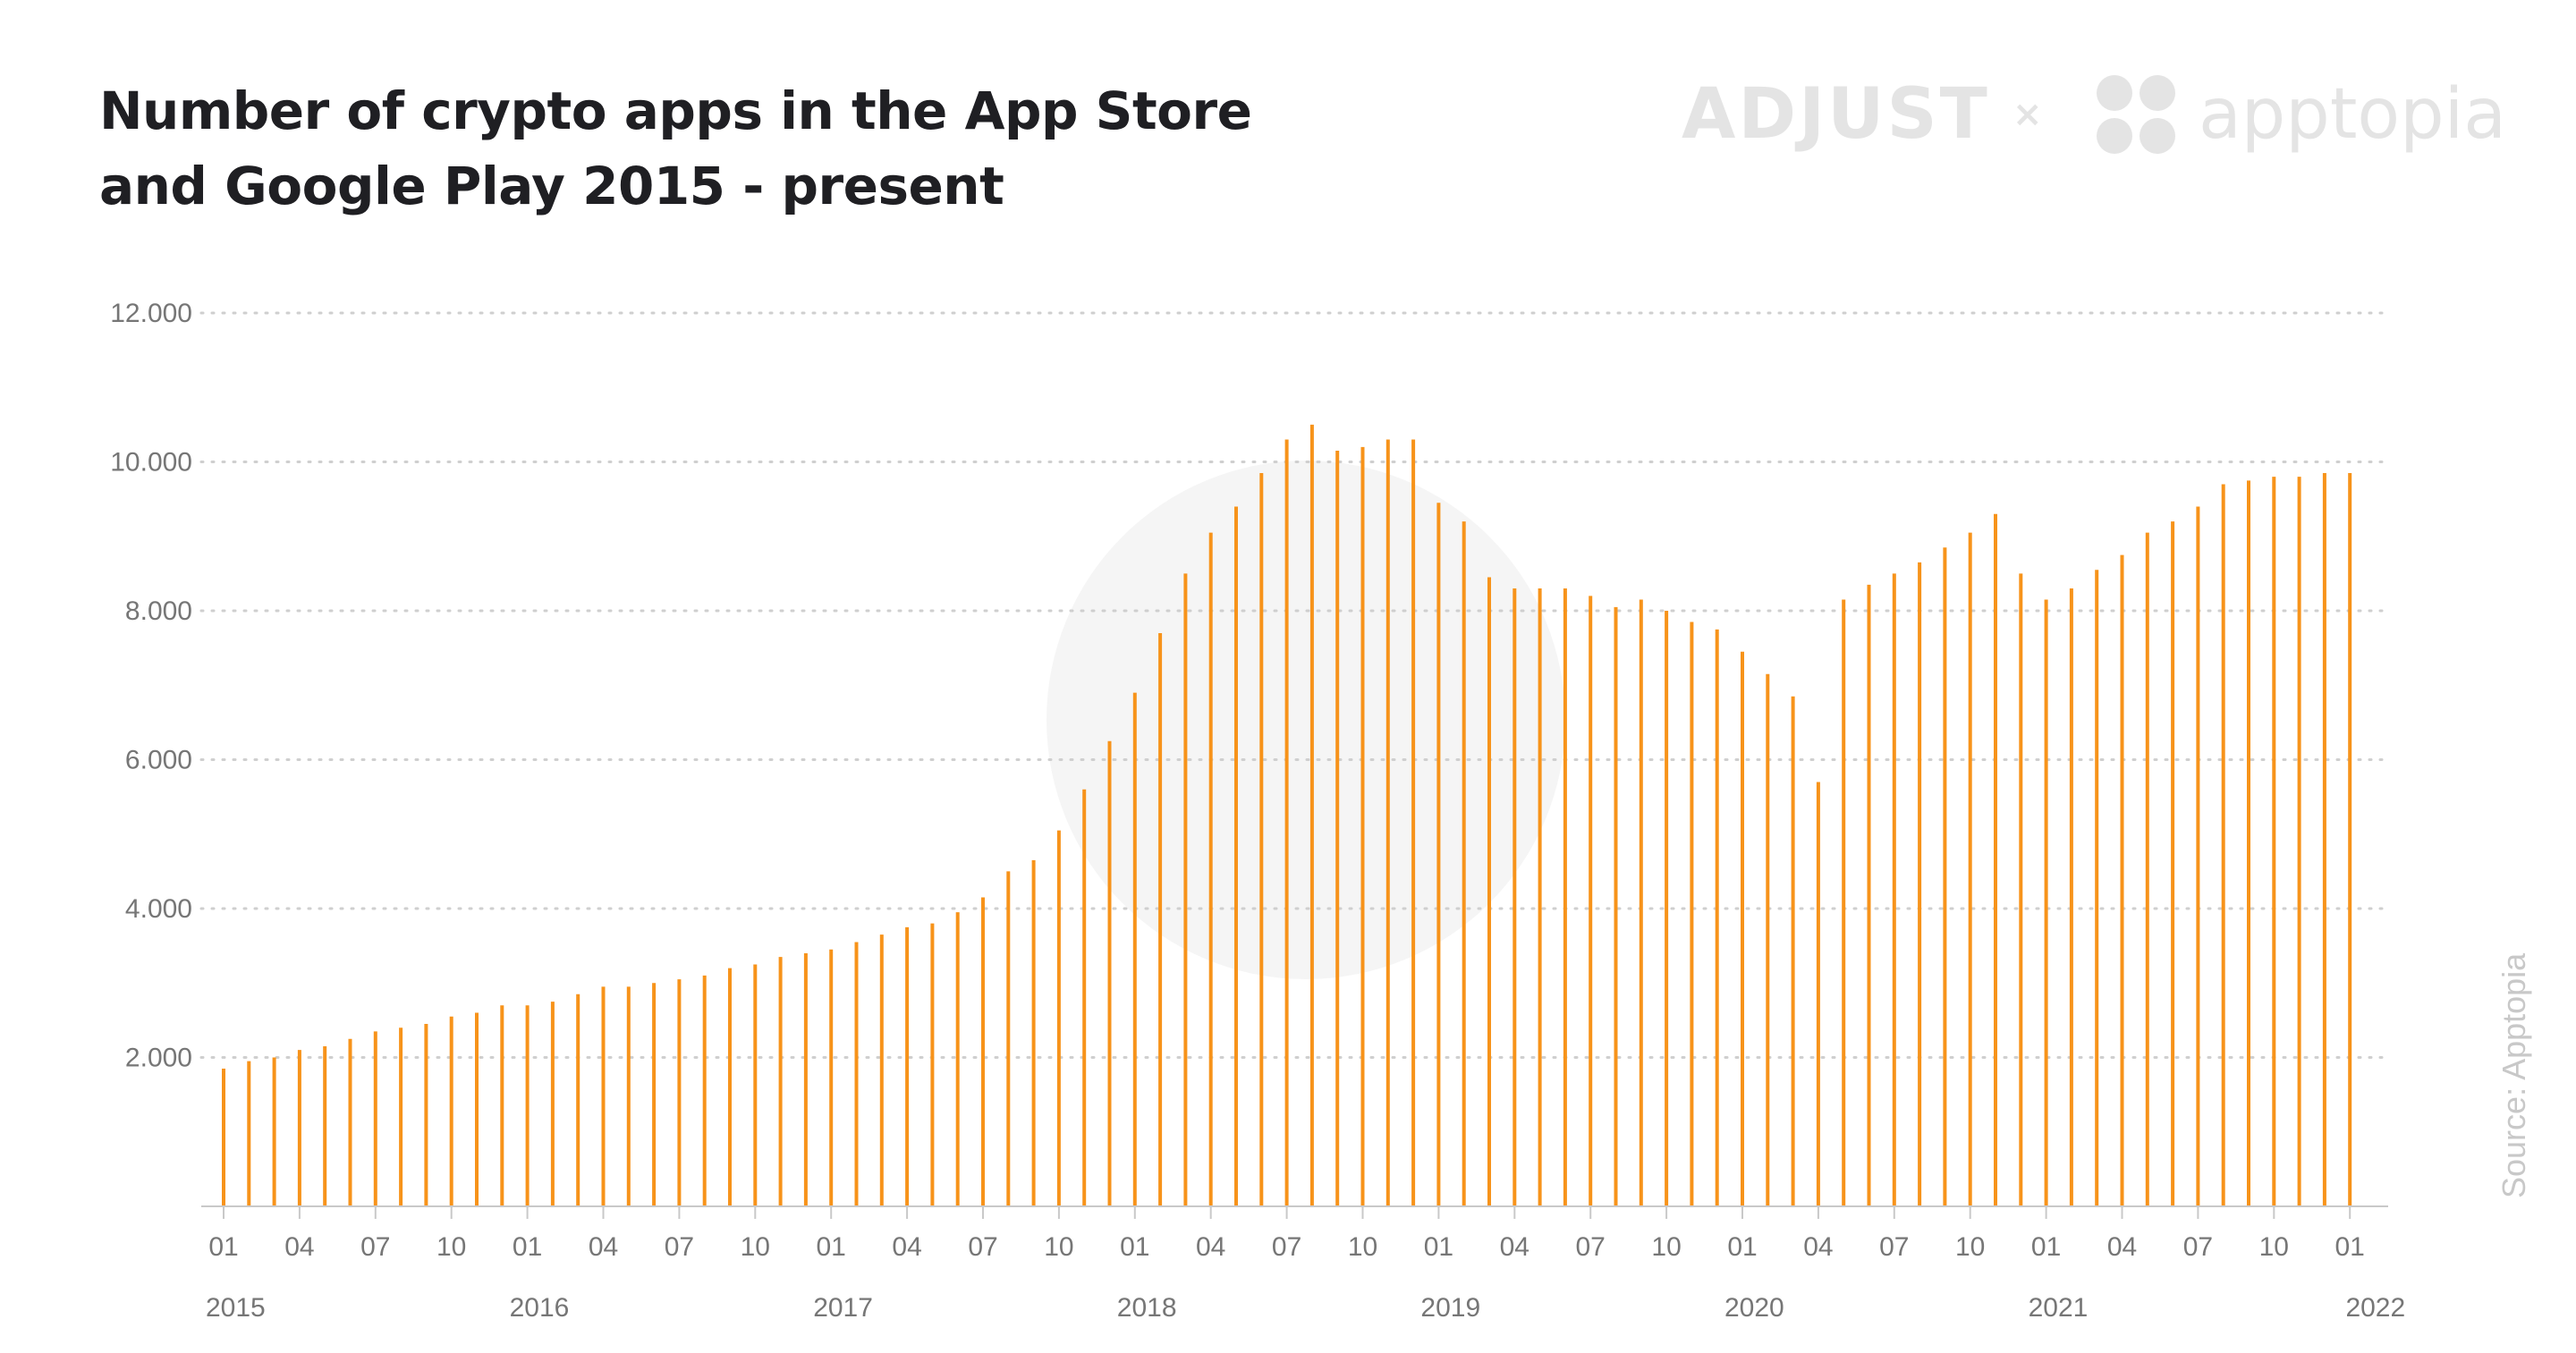  I want to click on x-axis, so click(1294, 1212).